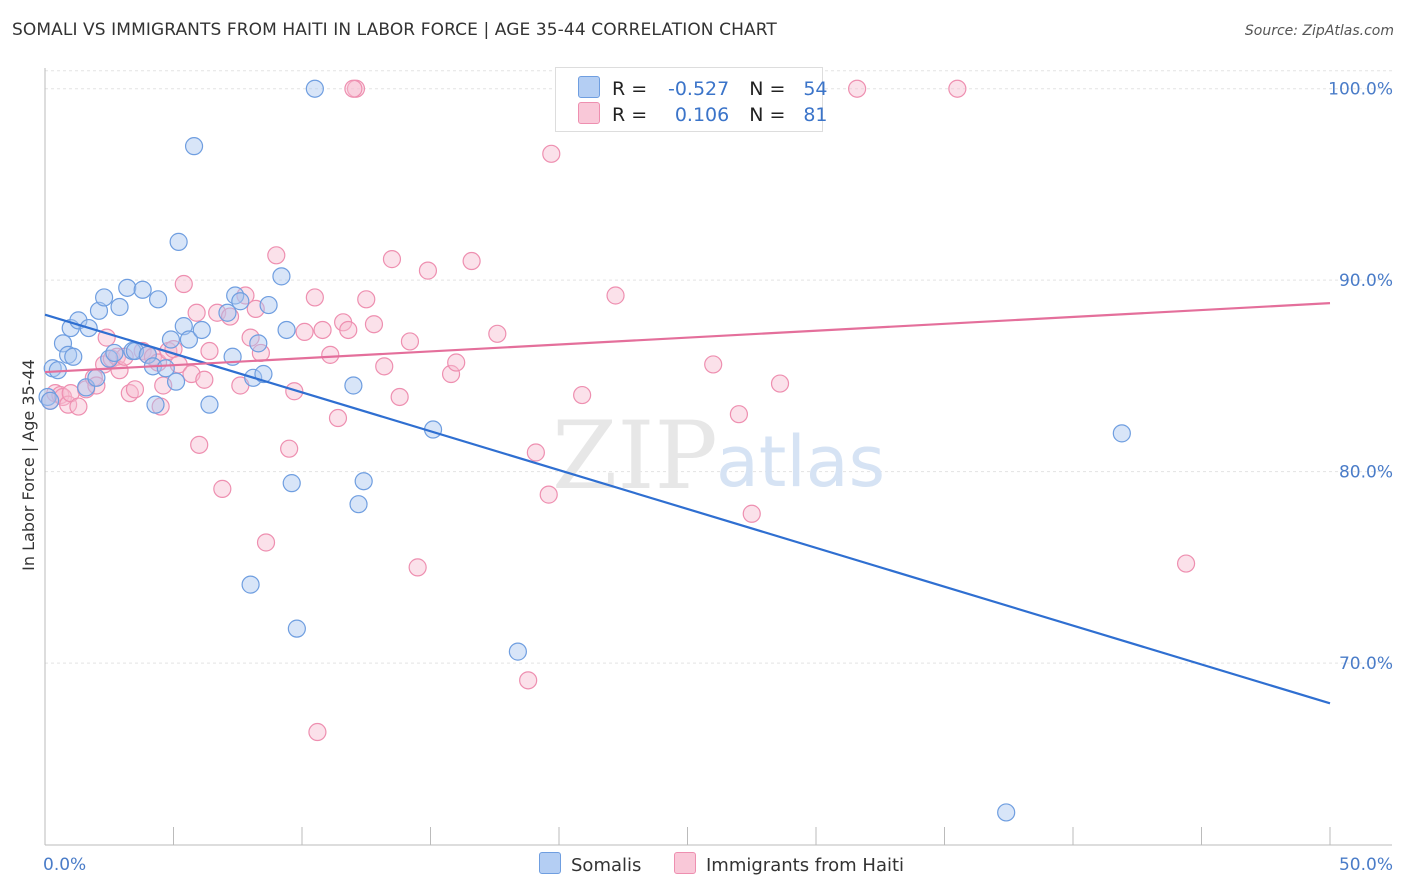 This screenshot has height=892, width=1406. Describe the element at coordinates (1319, 31) in the screenshot. I see `source-credit: Source: ZipAtlas.com` at that location.